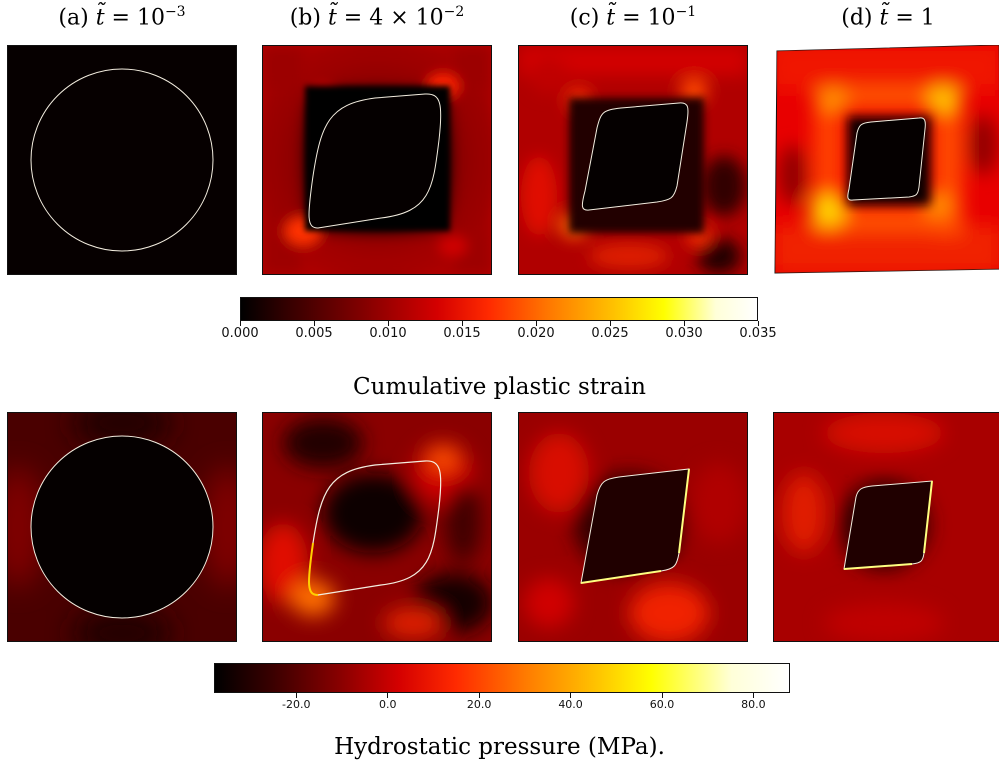  What do you see at coordinates (857, 18) in the screenshot?
I see `panel-label: (d)` at bounding box center [857, 18].